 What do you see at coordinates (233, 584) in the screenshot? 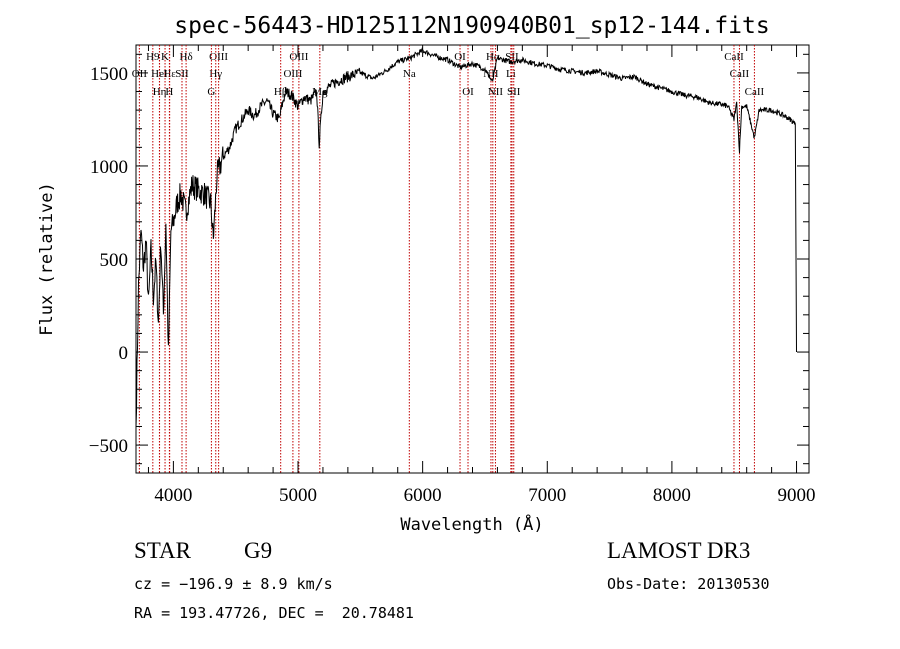
I see `redshift-text: cz = −196.9 ± 8.9 km/s` at bounding box center [233, 584].